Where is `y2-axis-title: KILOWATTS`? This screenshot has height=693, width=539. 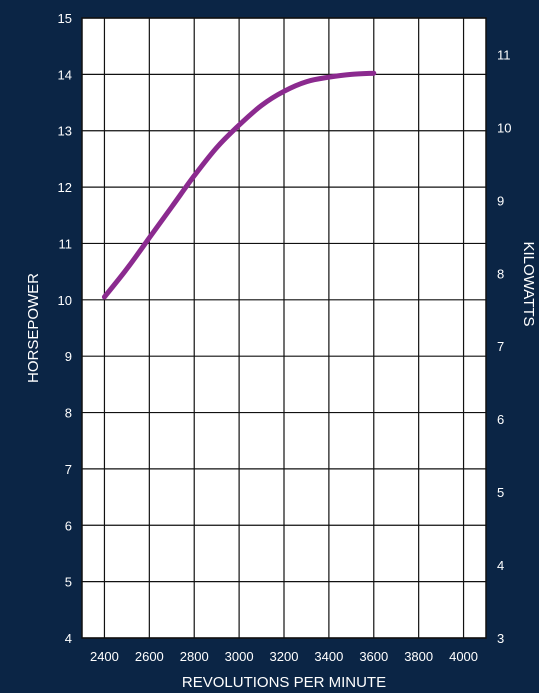 y2-axis-title: KILOWATTS is located at coordinates (528, 283).